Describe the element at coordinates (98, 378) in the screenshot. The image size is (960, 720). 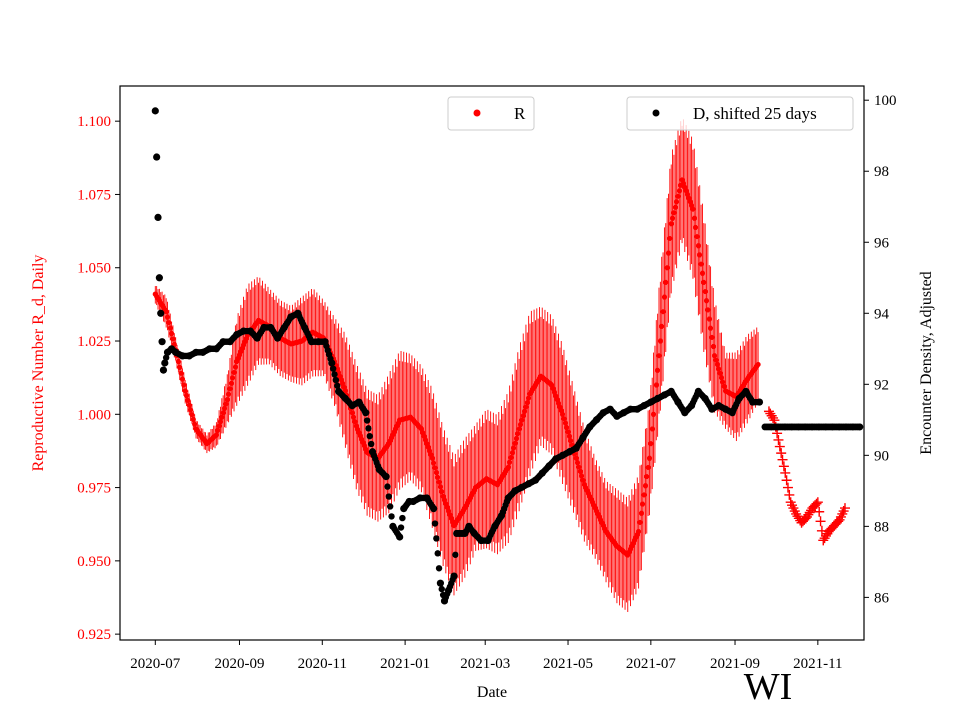
I see `left-y-axis: 0.925 0.950 0.975 1.000 1.025 1.050 1.075 1.100` at that location.